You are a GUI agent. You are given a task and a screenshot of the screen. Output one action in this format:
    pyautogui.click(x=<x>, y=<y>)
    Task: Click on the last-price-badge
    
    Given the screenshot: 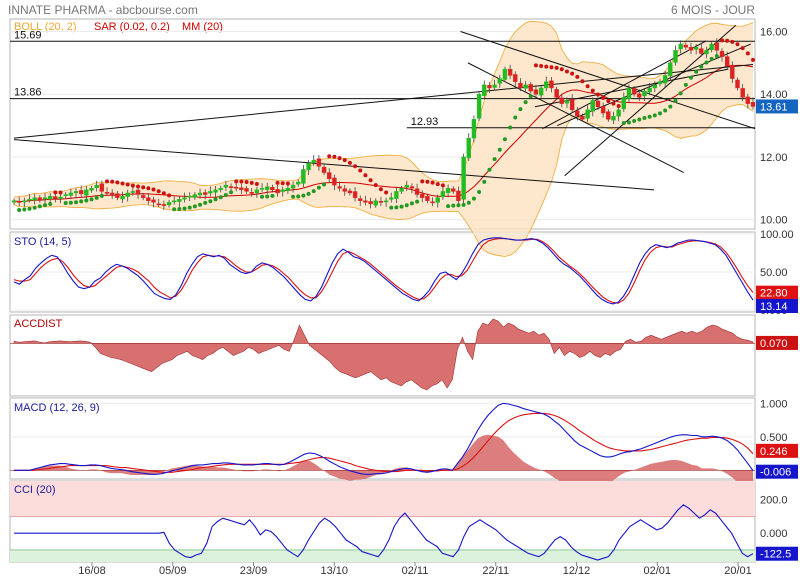 What is the action you would take?
    pyautogui.click(x=777, y=106)
    